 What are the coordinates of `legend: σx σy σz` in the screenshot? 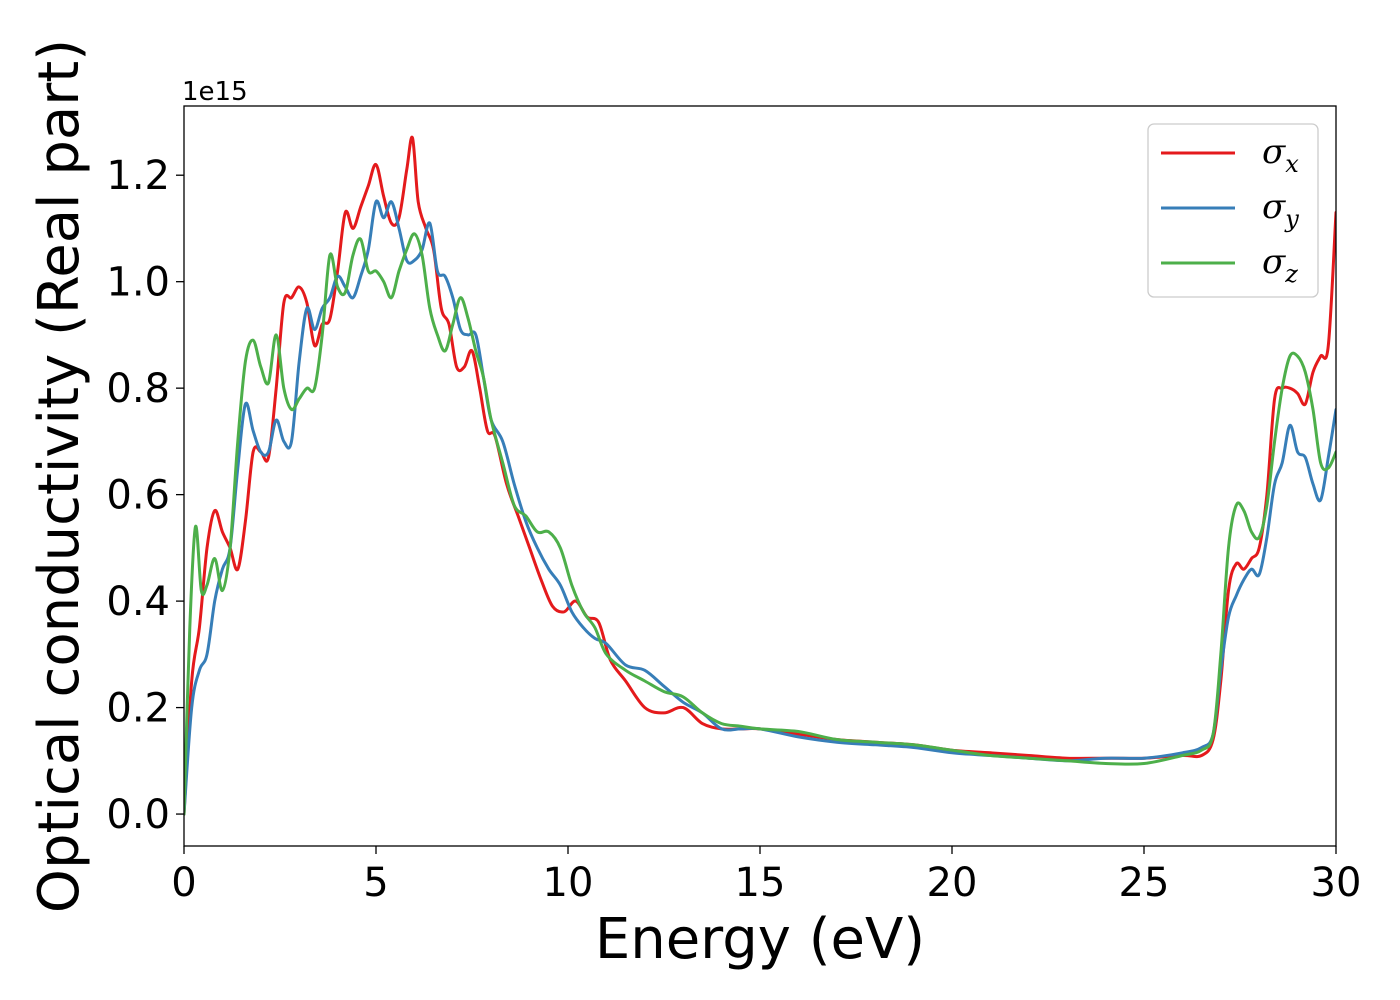 It's located at (1233, 210).